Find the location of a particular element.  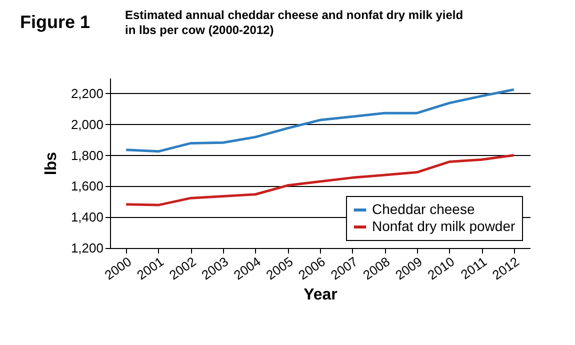

text: in lbs per cow (2000-2012) is located at coordinates (199, 30).